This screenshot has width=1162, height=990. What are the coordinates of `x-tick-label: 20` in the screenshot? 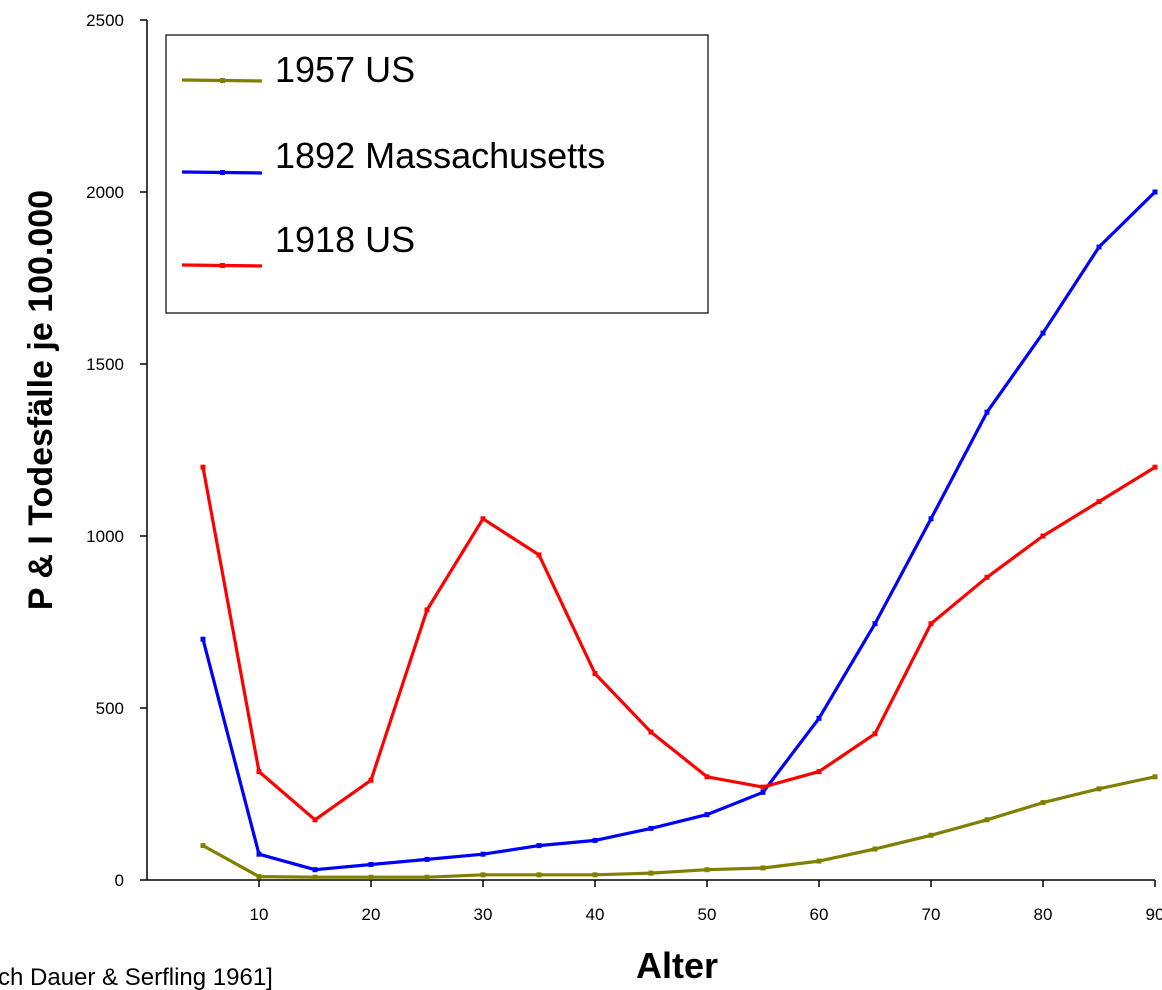 It's located at (371, 914).